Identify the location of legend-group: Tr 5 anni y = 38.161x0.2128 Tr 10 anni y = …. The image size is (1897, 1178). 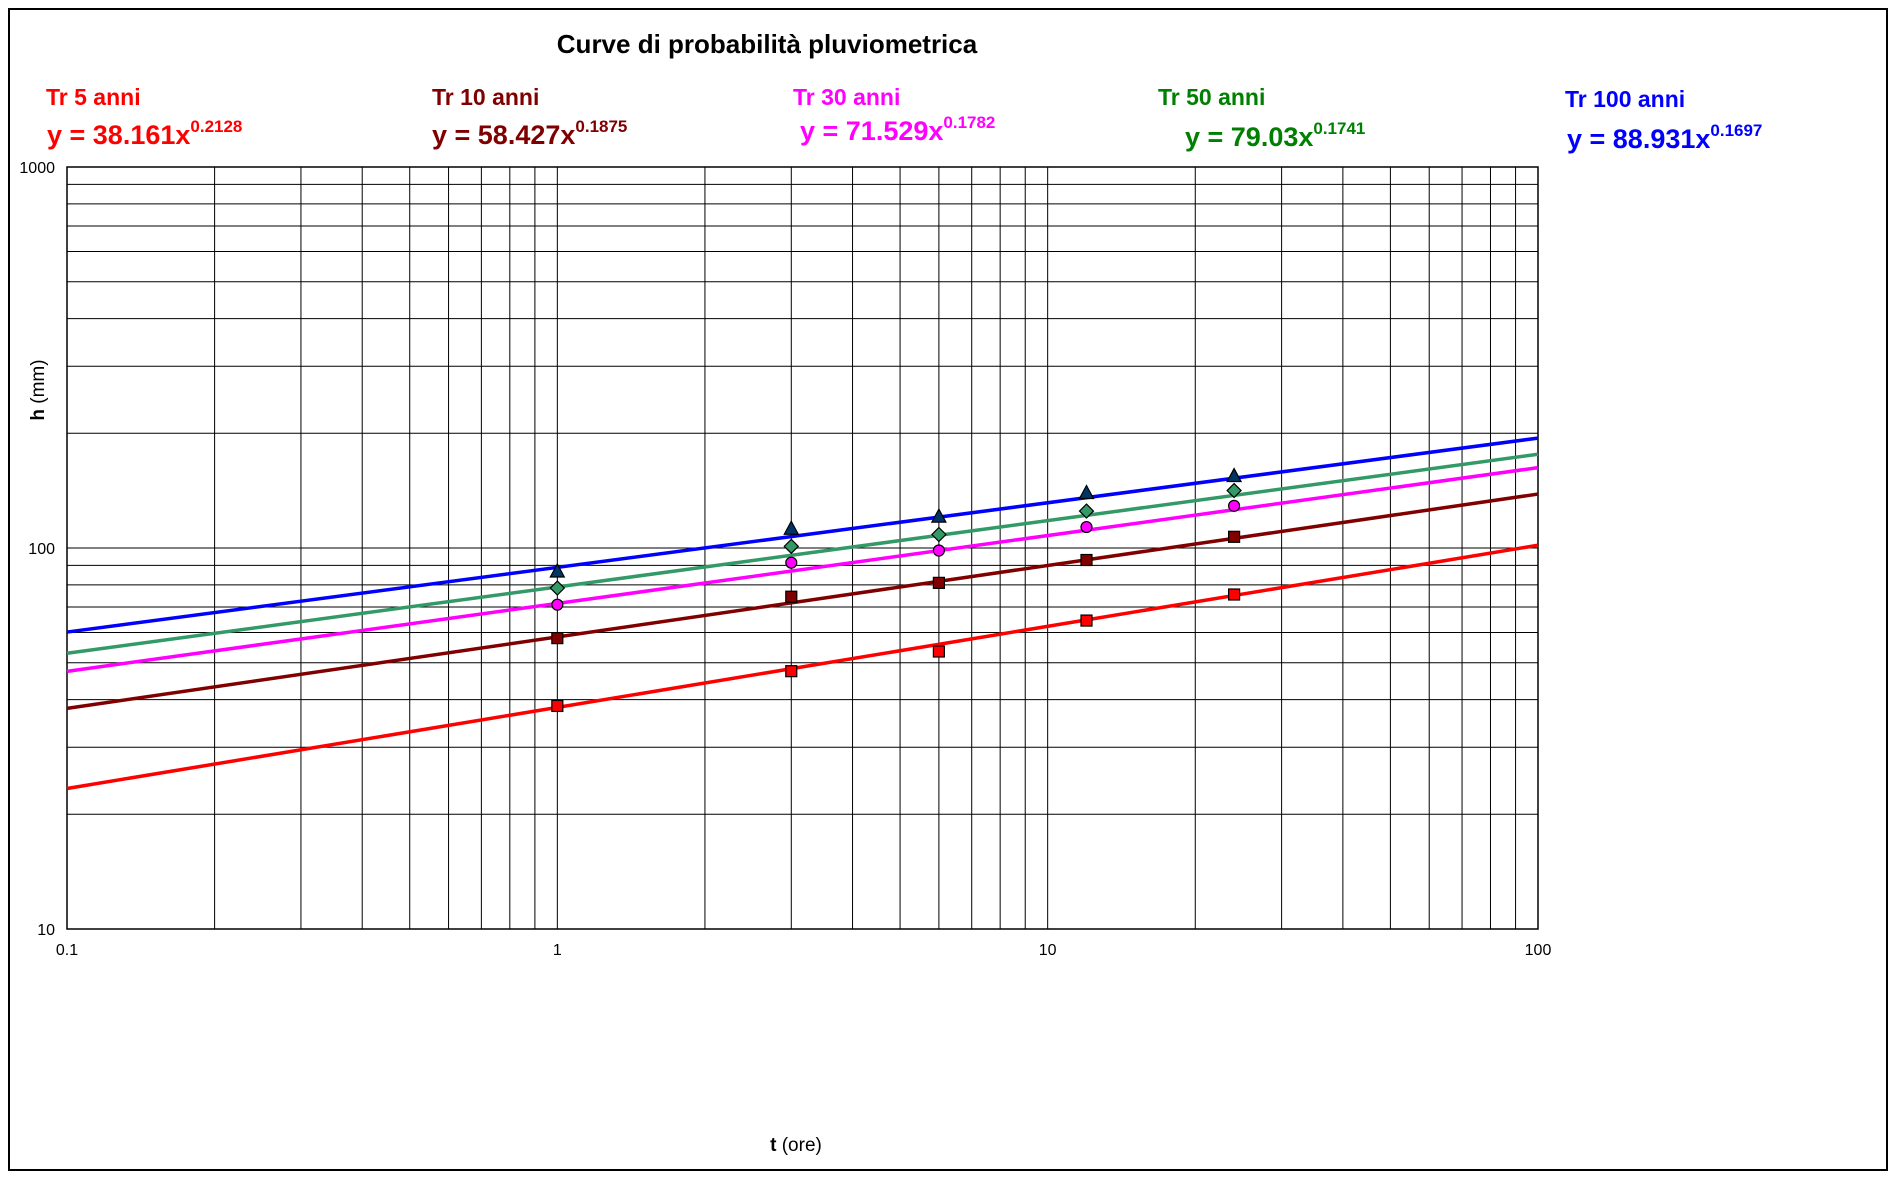
(904, 119).